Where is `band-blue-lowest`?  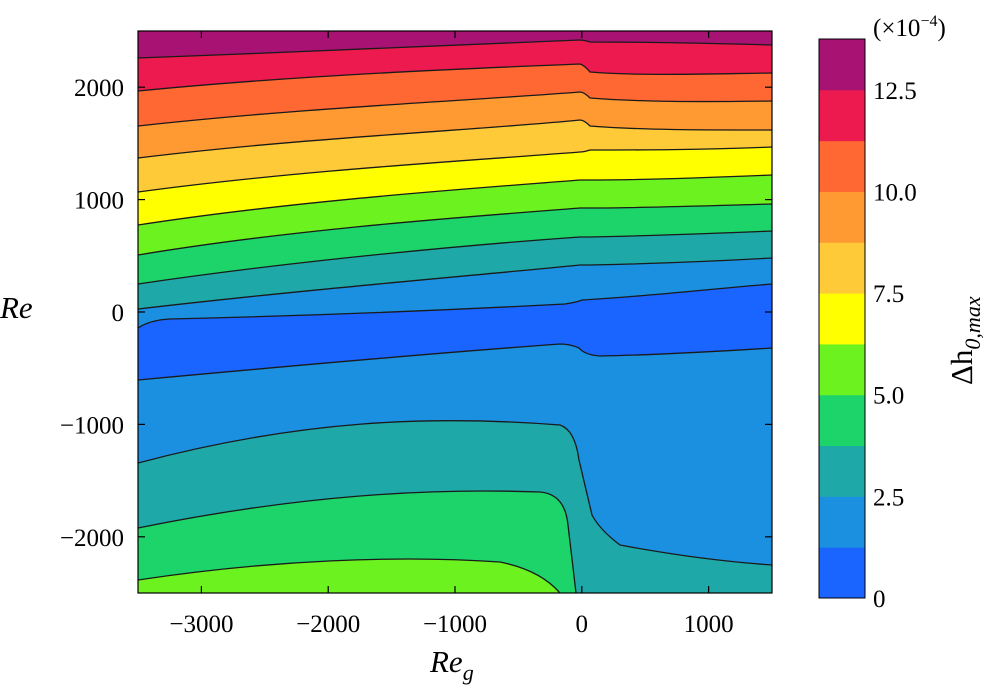
band-blue-lowest is located at coordinates (455, 332).